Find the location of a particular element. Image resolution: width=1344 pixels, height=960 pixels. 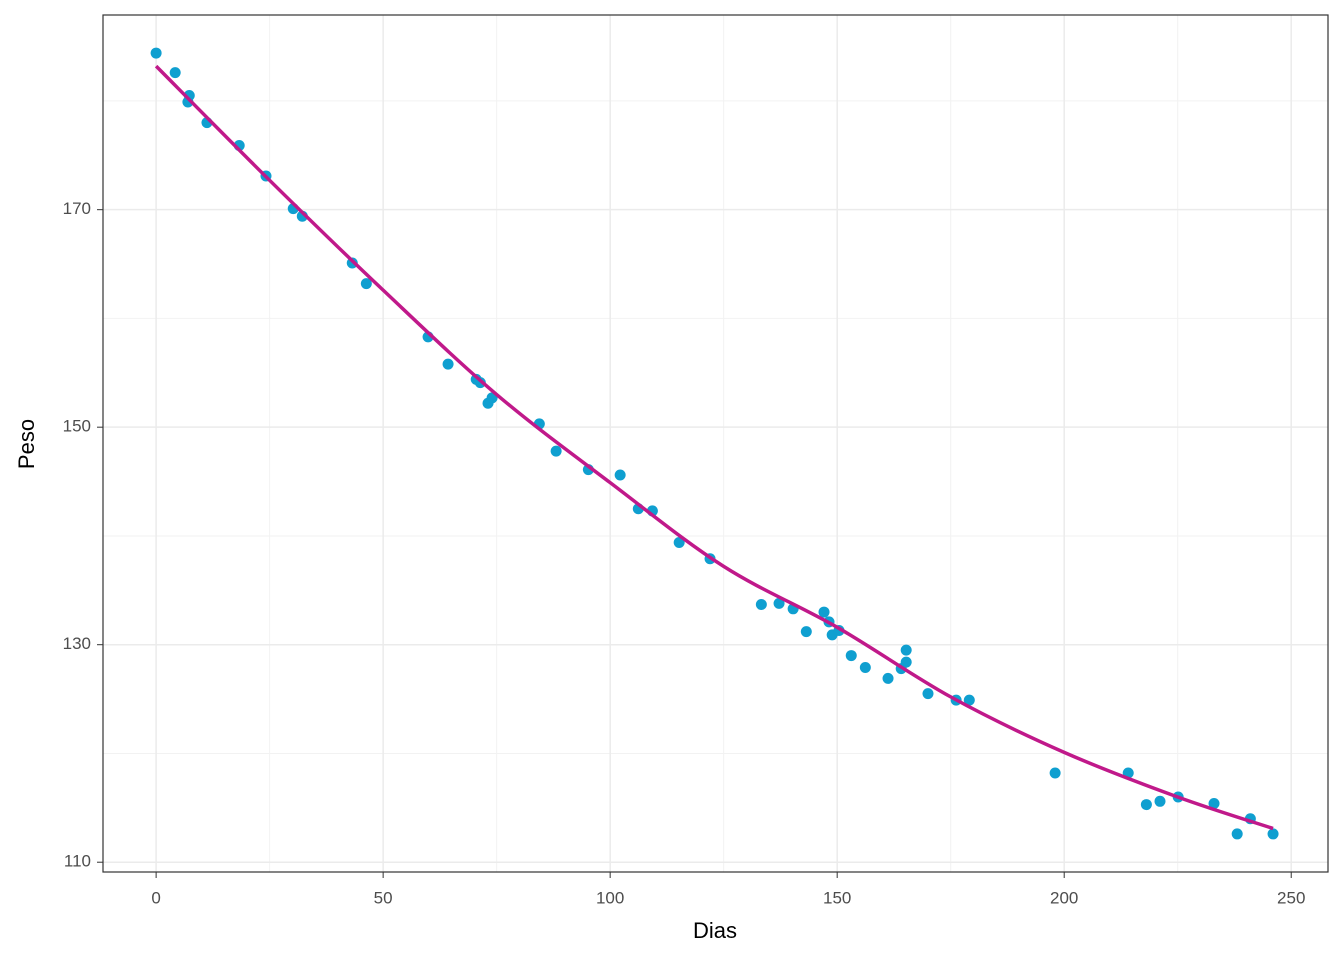

x-tick-label: 0 is located at coordinates (155, 897).